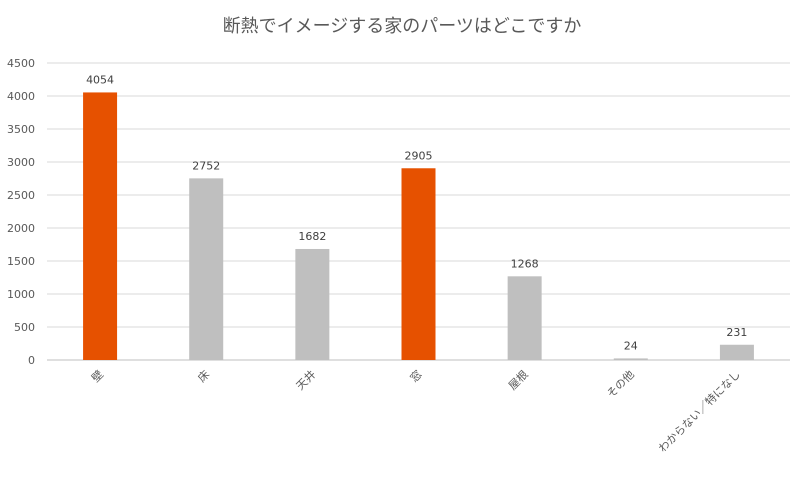  What do you see at coordinates (517, 379) in the screenshot?
I see `category-label: 屋根` at bounding box center [517, 379].